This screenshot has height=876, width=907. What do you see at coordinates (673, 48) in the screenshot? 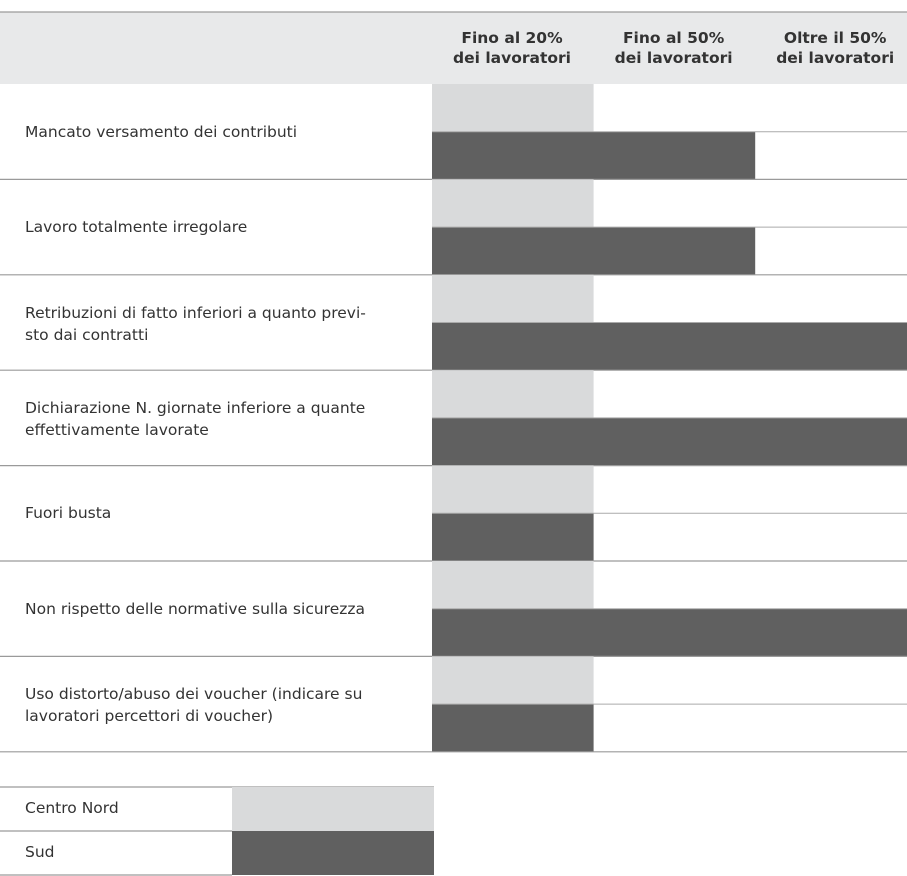
I see `column-header: Fino al 50% dei lavoratori` at bounding box center [673, 48].